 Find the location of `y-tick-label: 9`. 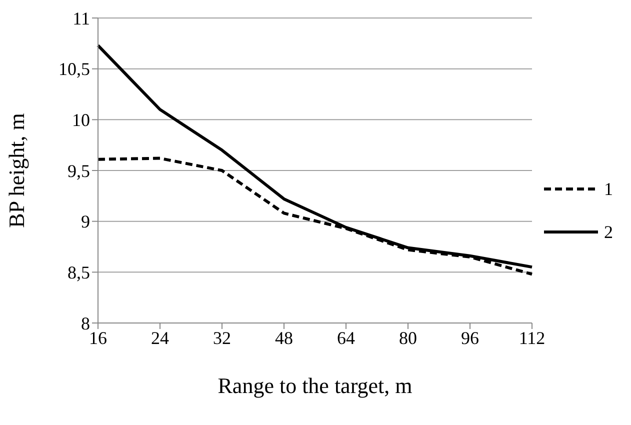

y-tick-label: 9 is located at coordinates (85, 222).